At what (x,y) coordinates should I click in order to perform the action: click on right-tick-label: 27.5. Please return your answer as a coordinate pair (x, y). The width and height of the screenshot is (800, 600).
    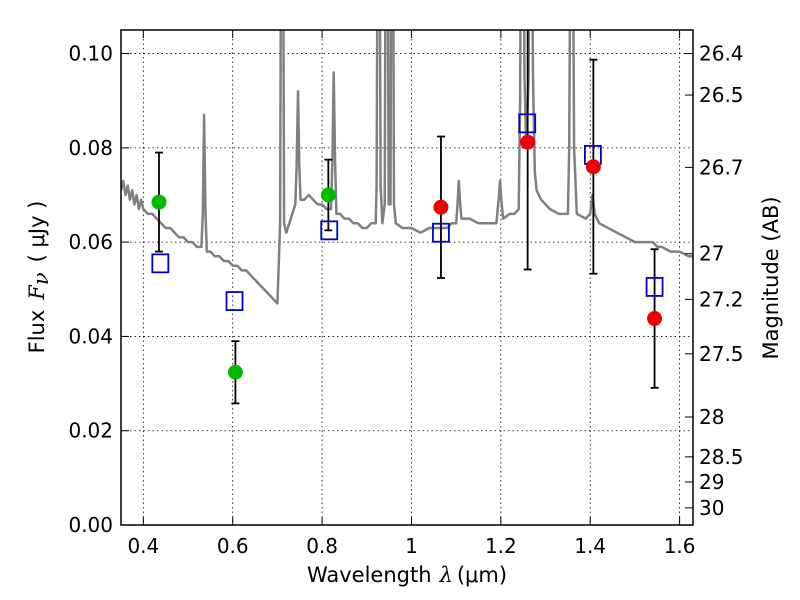
    Looking at the image, I should click on (721, 354).